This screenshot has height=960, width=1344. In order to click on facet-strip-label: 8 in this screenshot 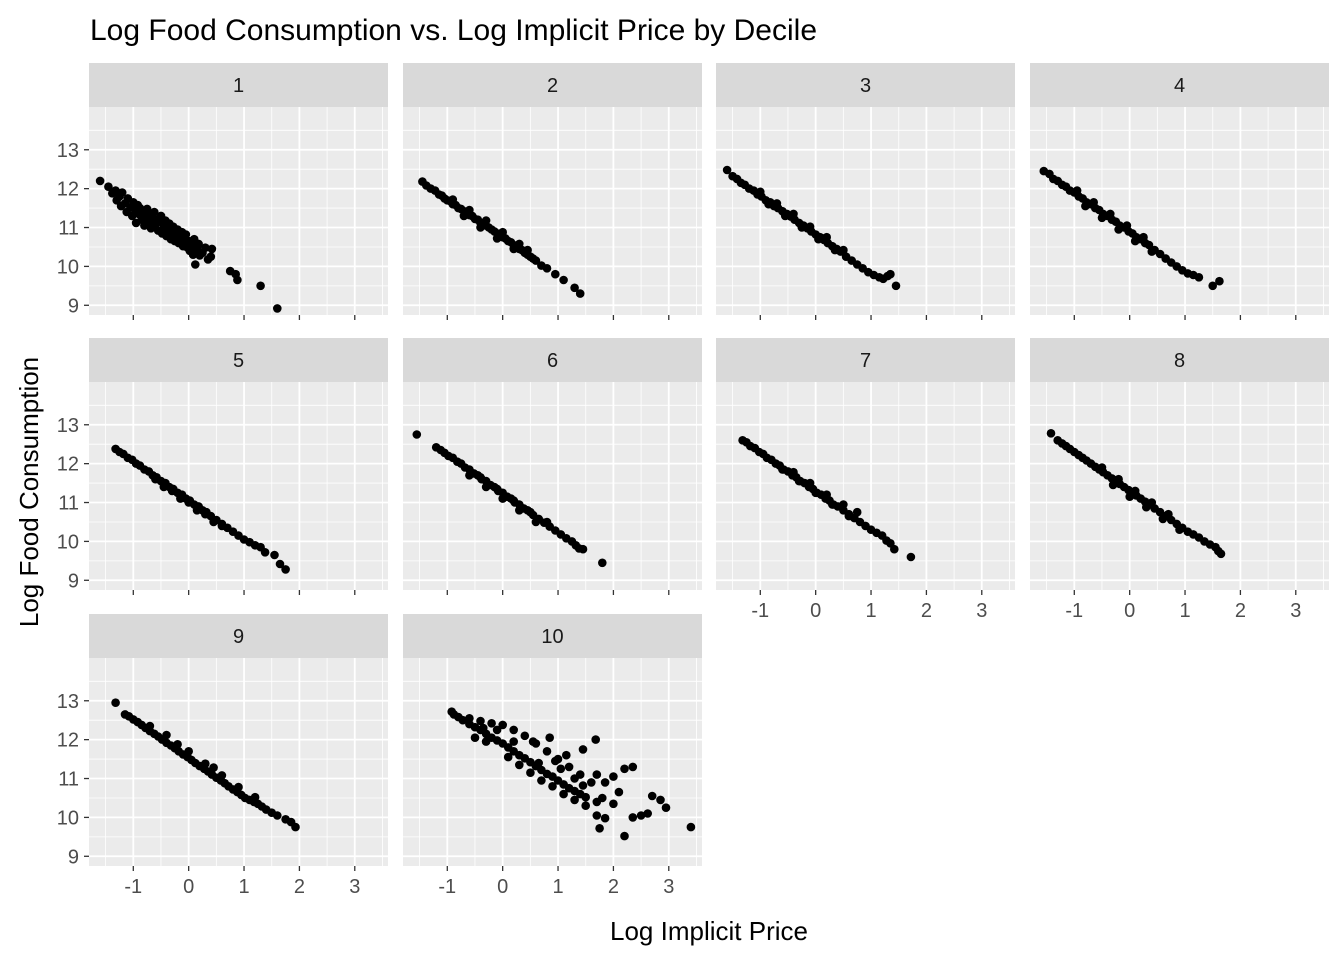, I will do `click(1179, 361)`.